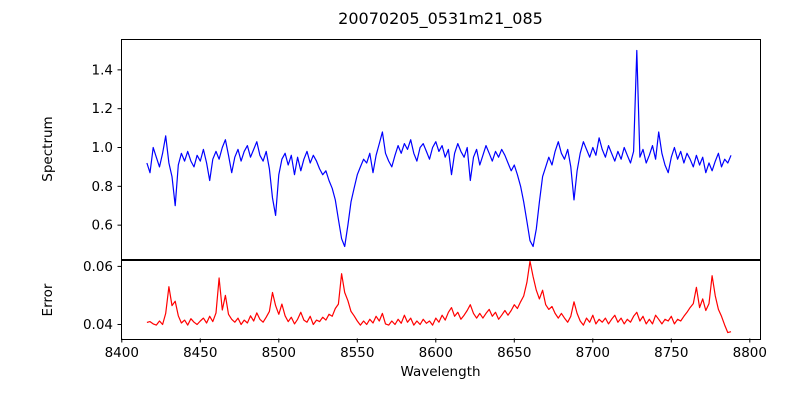  Describe the element at coordinates (357, 353) in the screenshot. I see `x-tick-label: 8550` at that location.